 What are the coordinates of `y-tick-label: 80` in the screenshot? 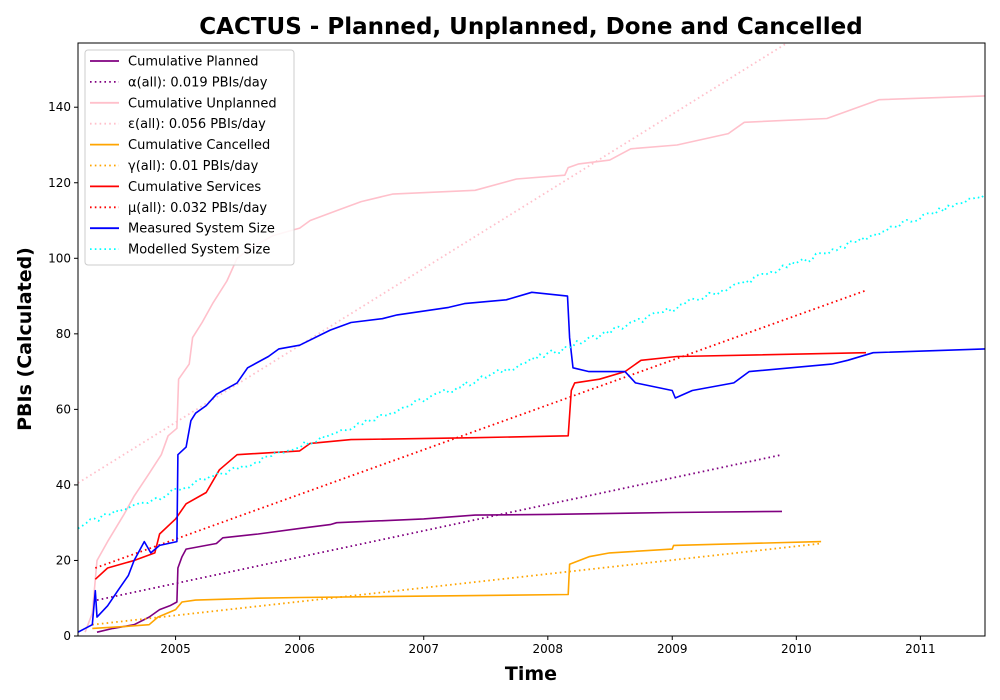 It's located at (63, 334).